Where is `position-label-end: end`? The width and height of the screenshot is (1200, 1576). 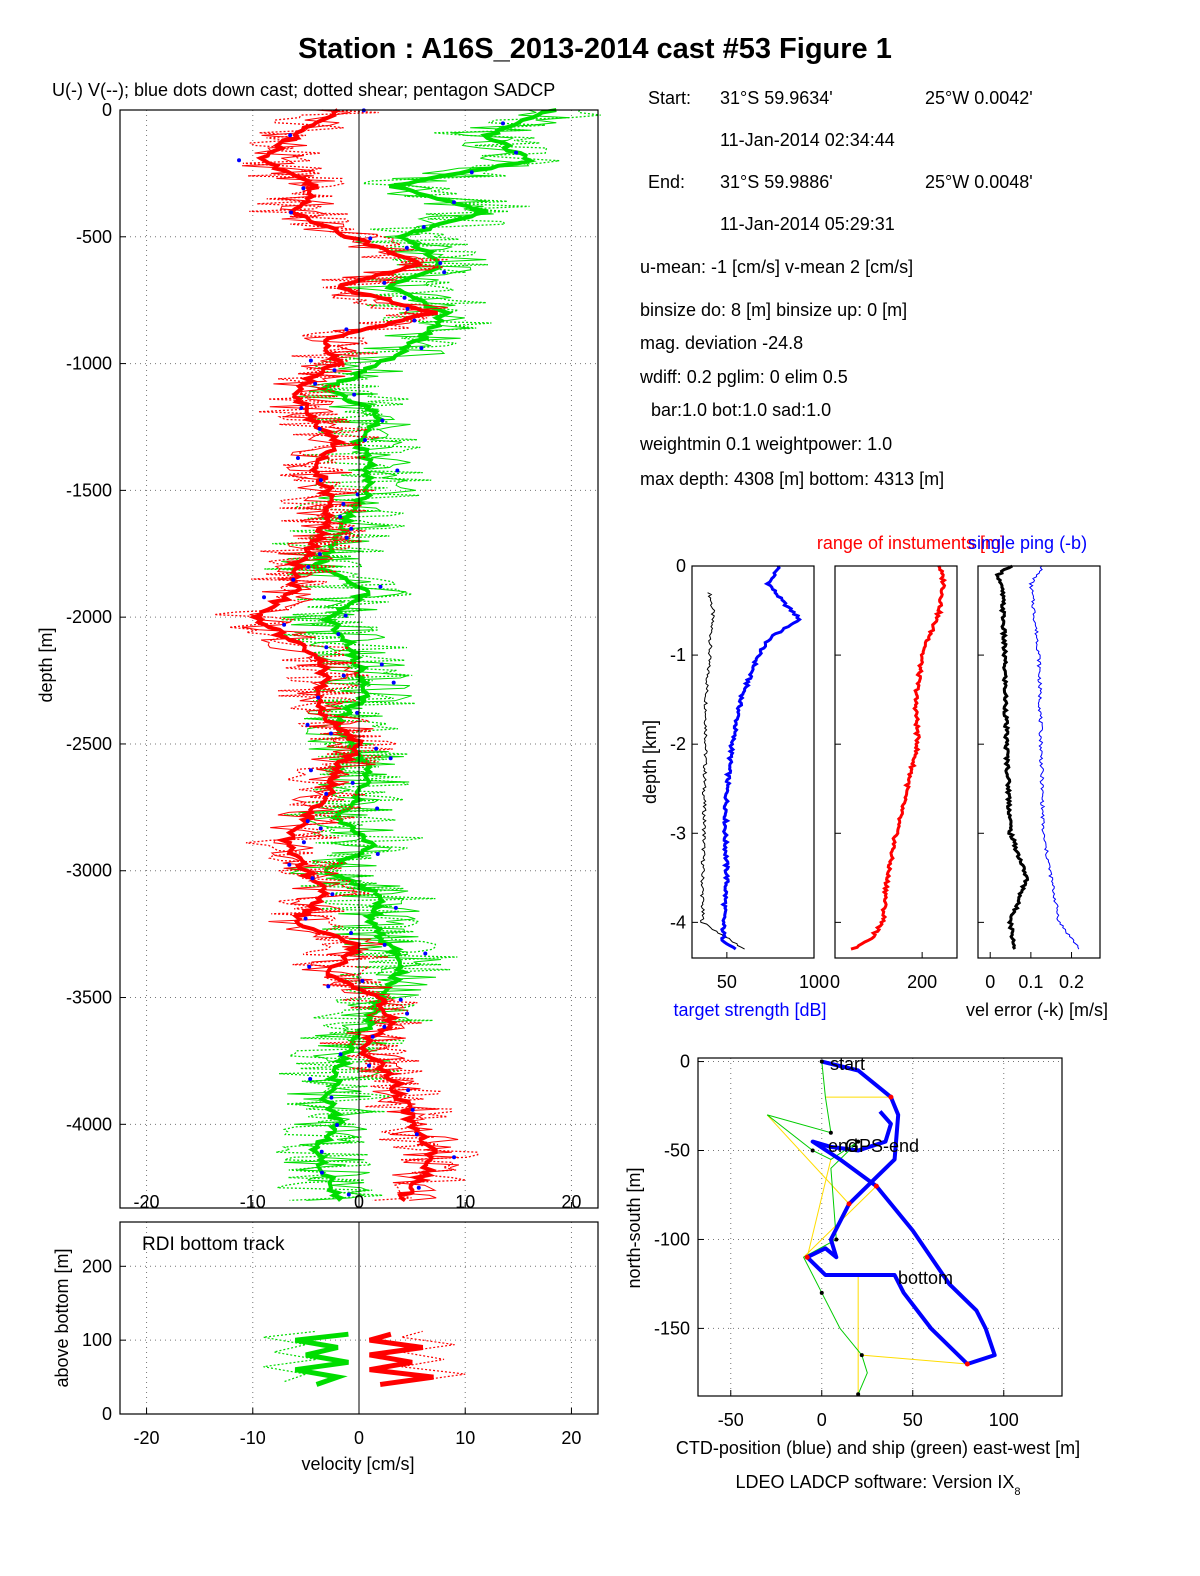
position-label-end: end is located at coordinates (843, 1146).